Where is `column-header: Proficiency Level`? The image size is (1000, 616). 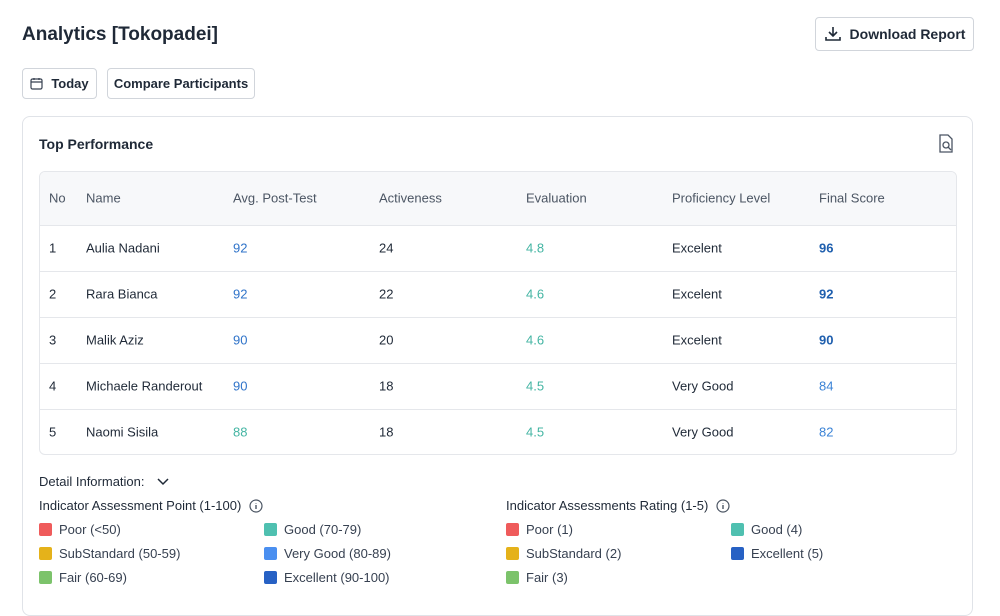 column-header: Proficiency Level is located at coordinates (721, 198).